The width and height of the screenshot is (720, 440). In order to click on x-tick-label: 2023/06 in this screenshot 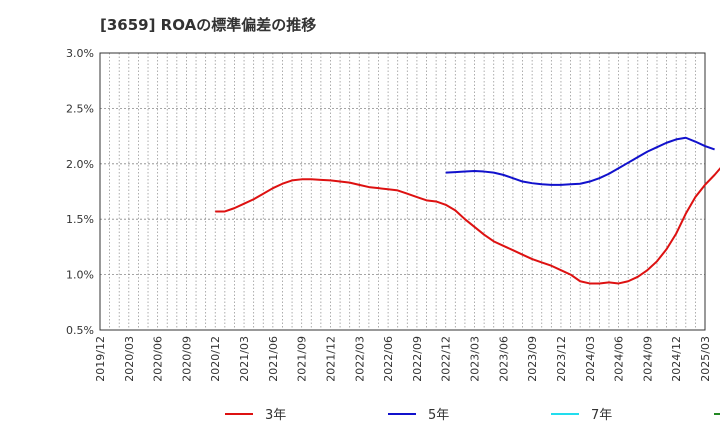, I will do `click(503, 359)`.